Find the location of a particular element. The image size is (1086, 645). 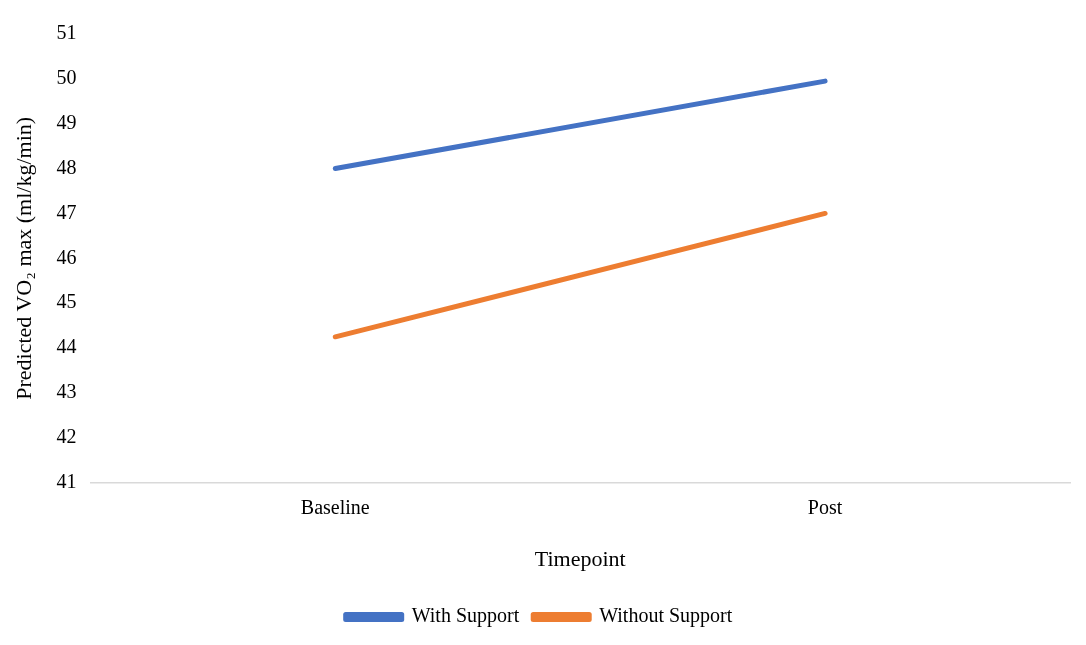

y-tick-label: 44 is located at coordinates (66, 346).